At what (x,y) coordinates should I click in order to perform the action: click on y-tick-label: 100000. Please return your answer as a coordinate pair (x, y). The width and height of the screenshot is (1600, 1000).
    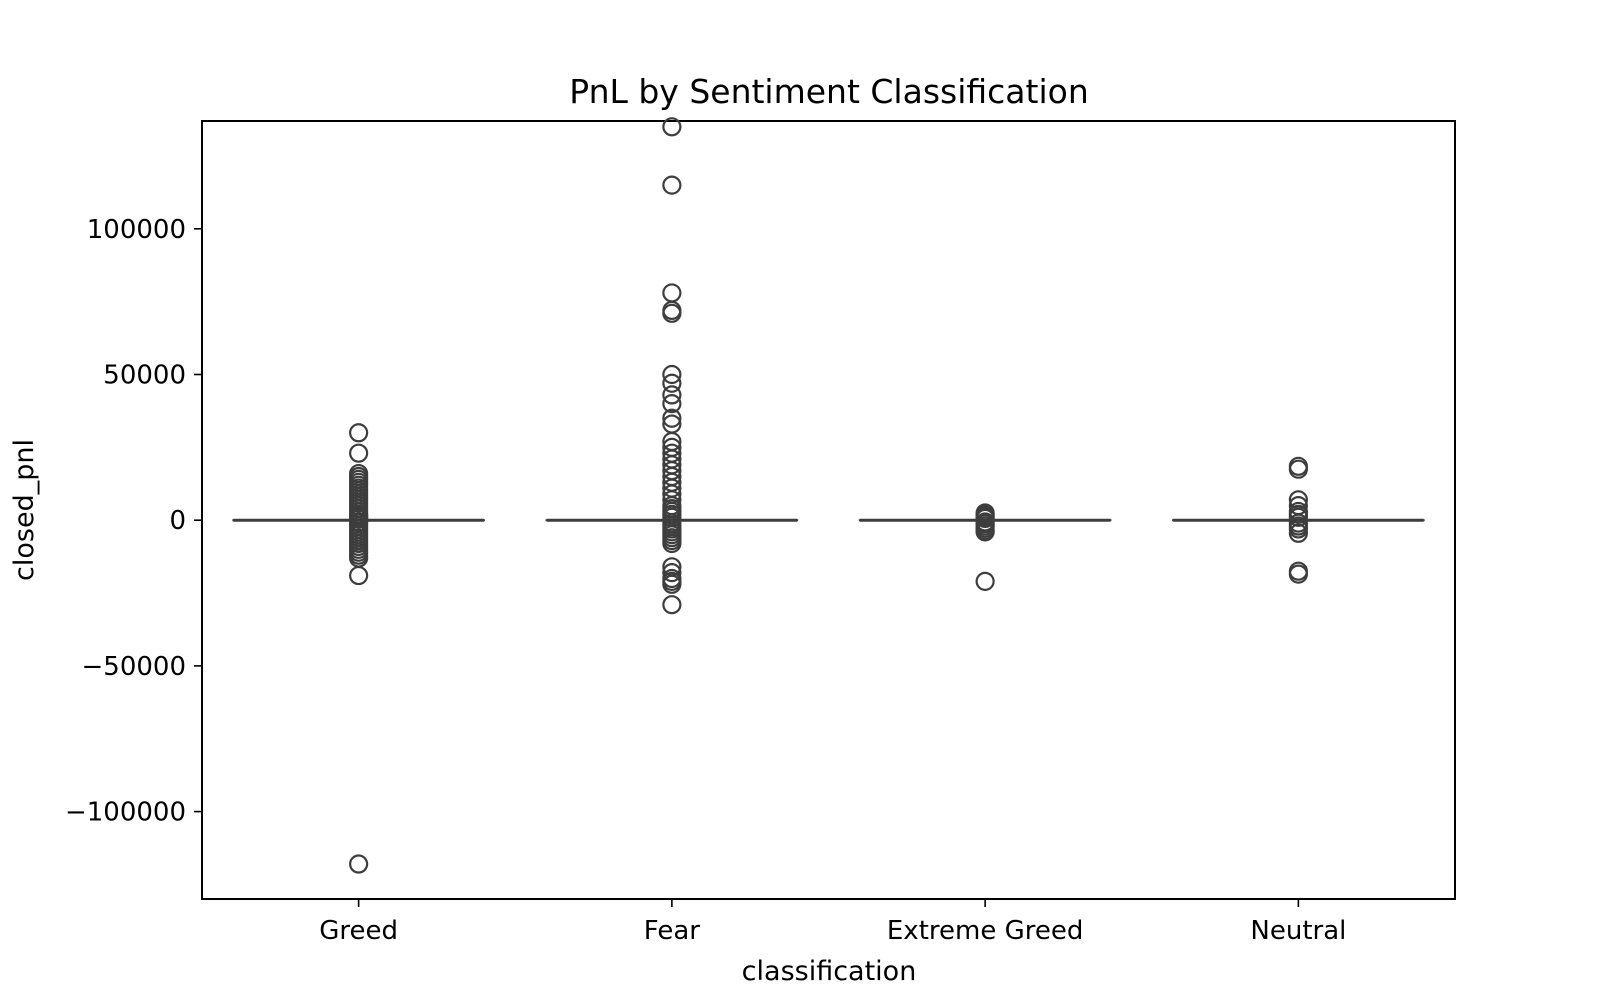
    Looking at the image, I should click on (136, 230).